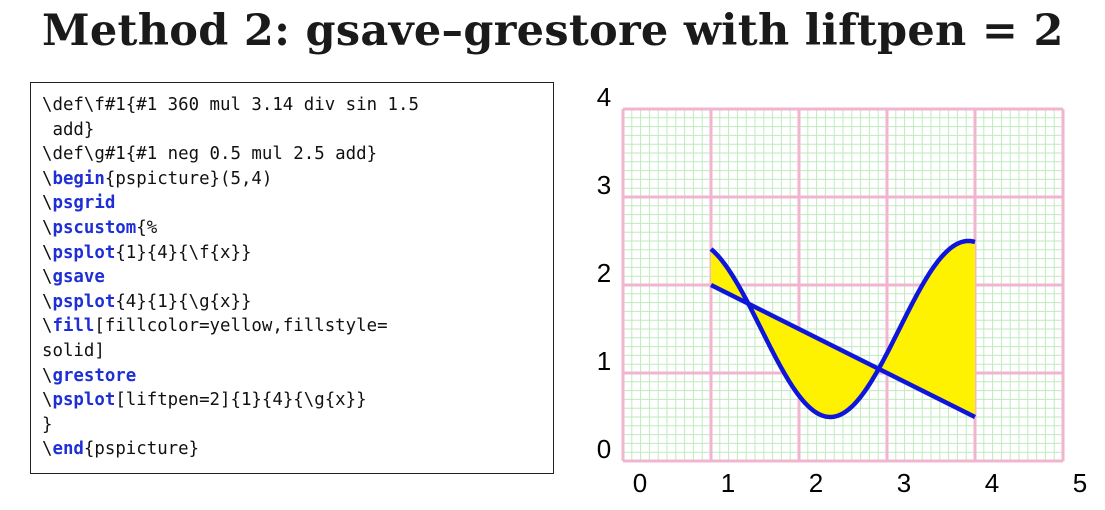 The image size is (1105, 510). I want to click on x-tick-label: 0, so click(640, 483).